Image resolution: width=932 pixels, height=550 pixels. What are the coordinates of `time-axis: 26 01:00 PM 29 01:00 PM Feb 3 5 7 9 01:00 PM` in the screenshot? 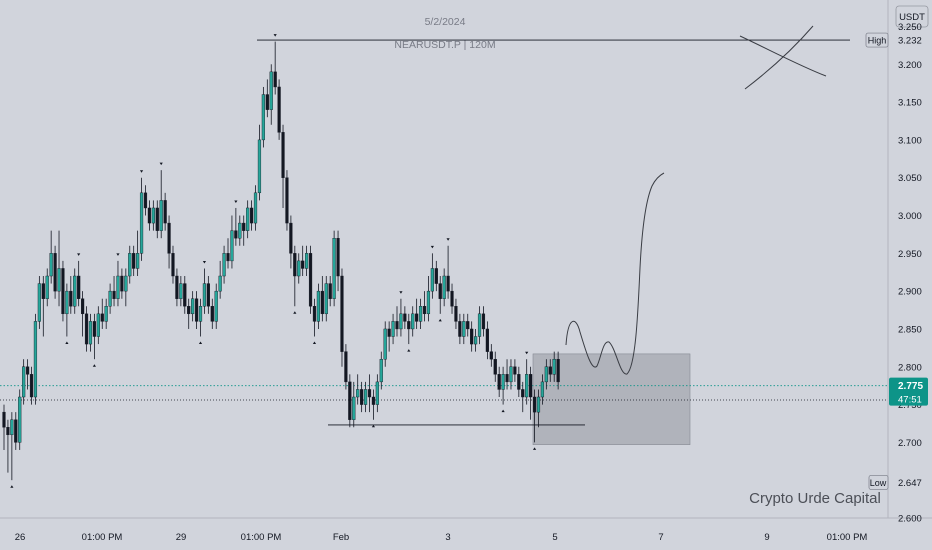 It's located at (441, 537).